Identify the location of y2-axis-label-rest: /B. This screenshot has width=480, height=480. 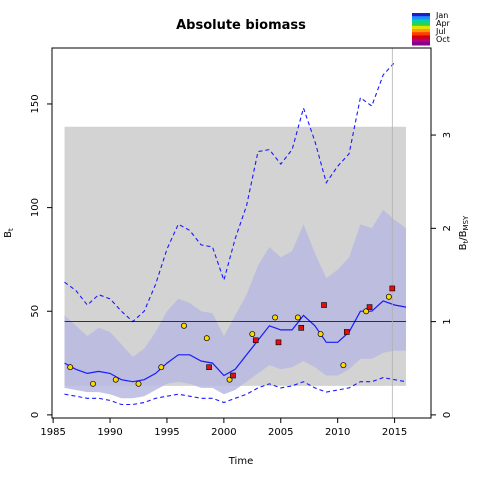
(463, 235).